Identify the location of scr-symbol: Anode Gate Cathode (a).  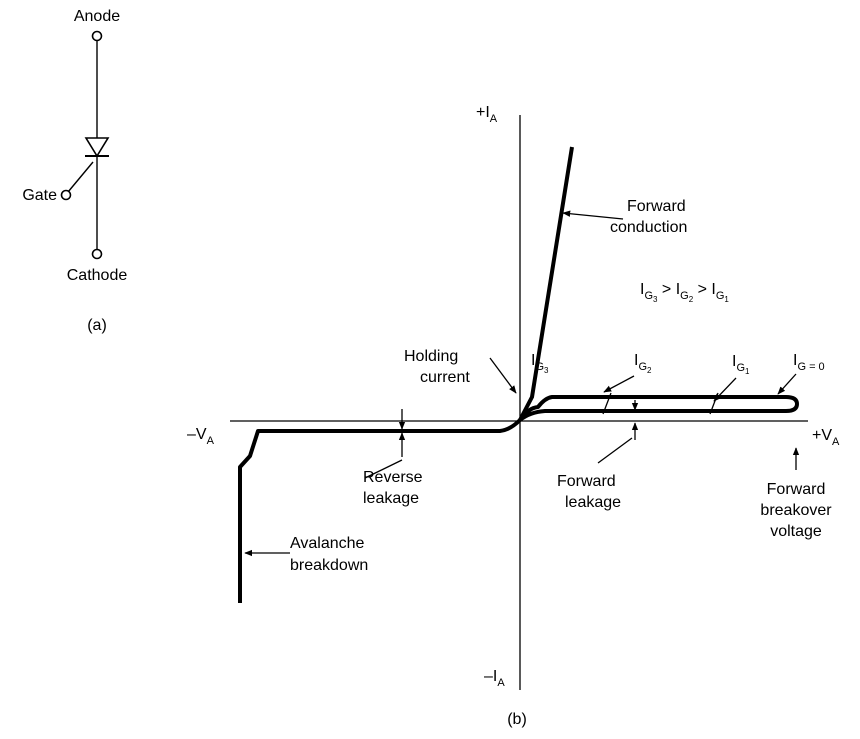
(74, 171).